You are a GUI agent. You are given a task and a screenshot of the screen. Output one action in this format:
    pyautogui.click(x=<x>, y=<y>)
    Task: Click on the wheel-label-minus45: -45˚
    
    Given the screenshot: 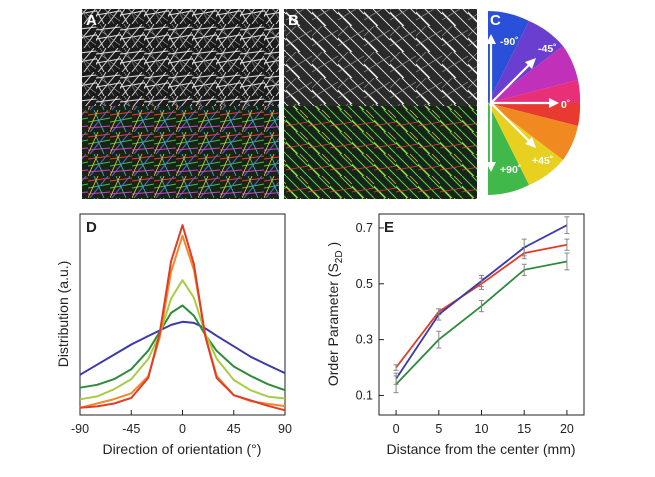 What is the action you would take?
    pyautogui.click(x=547, y=49)
    